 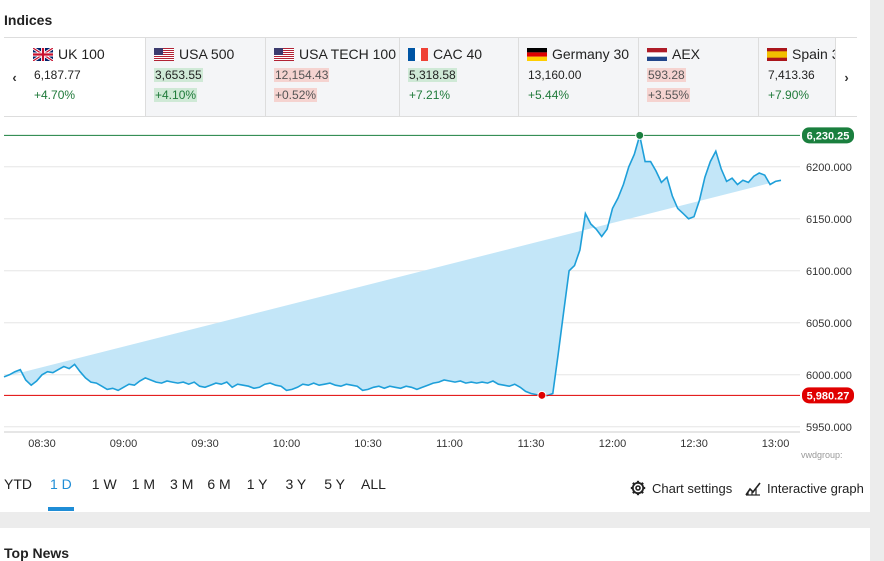 What do you see at coordinates (61, 493) in the screenshot?
I see `period-1d: 1 D` at bounding box center [61, 493].